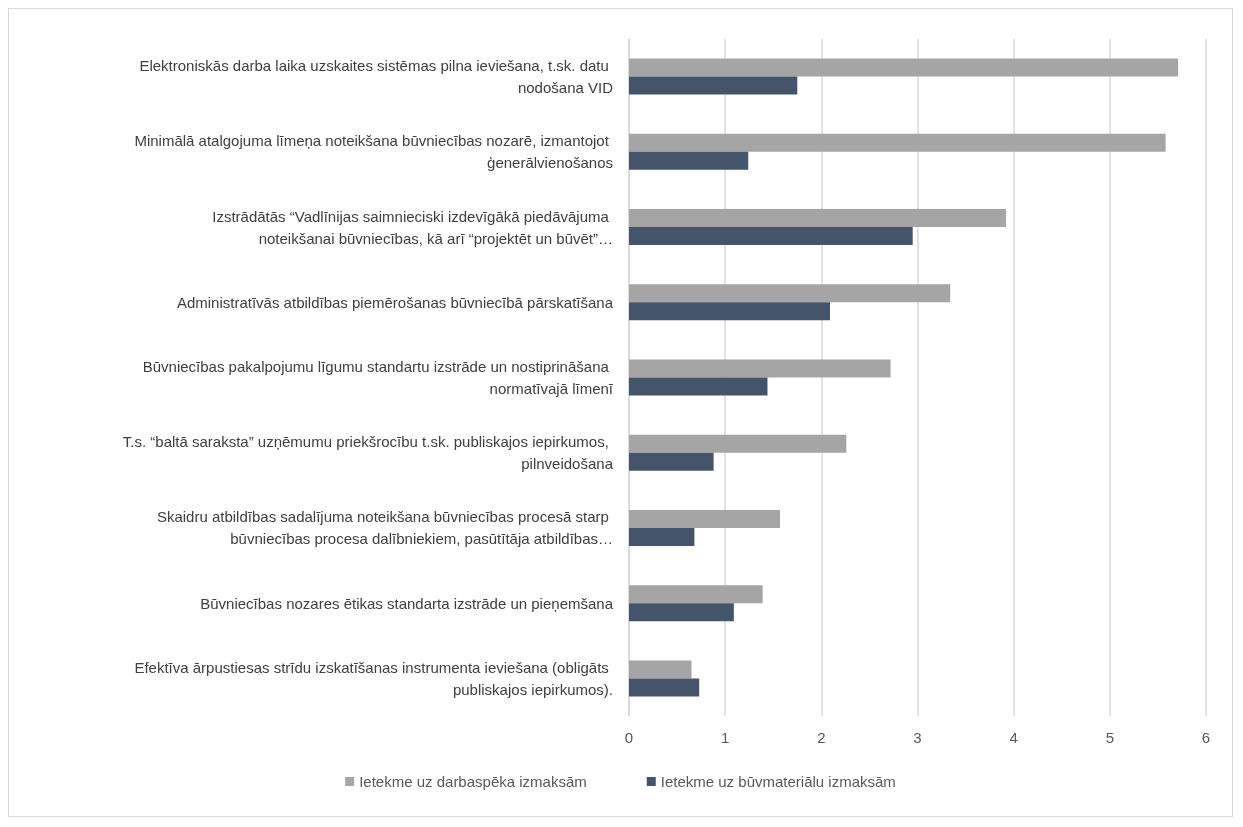 Image resolution: width=1243 pixels, height=827 pixels. I want to click on x-tick-label: 2, so click(821, 737).